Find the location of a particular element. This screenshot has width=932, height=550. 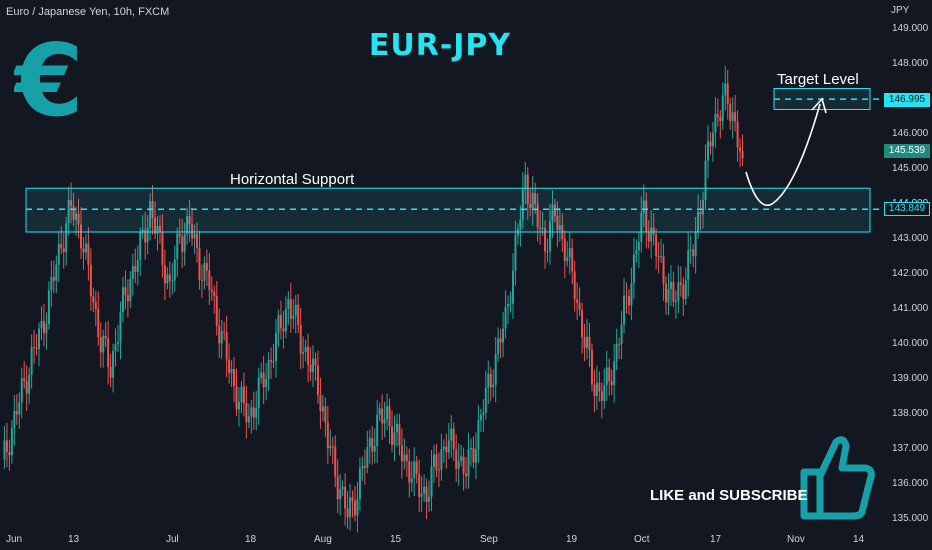

y-tick-label: 137.000 is located at coordinates (910, 448).